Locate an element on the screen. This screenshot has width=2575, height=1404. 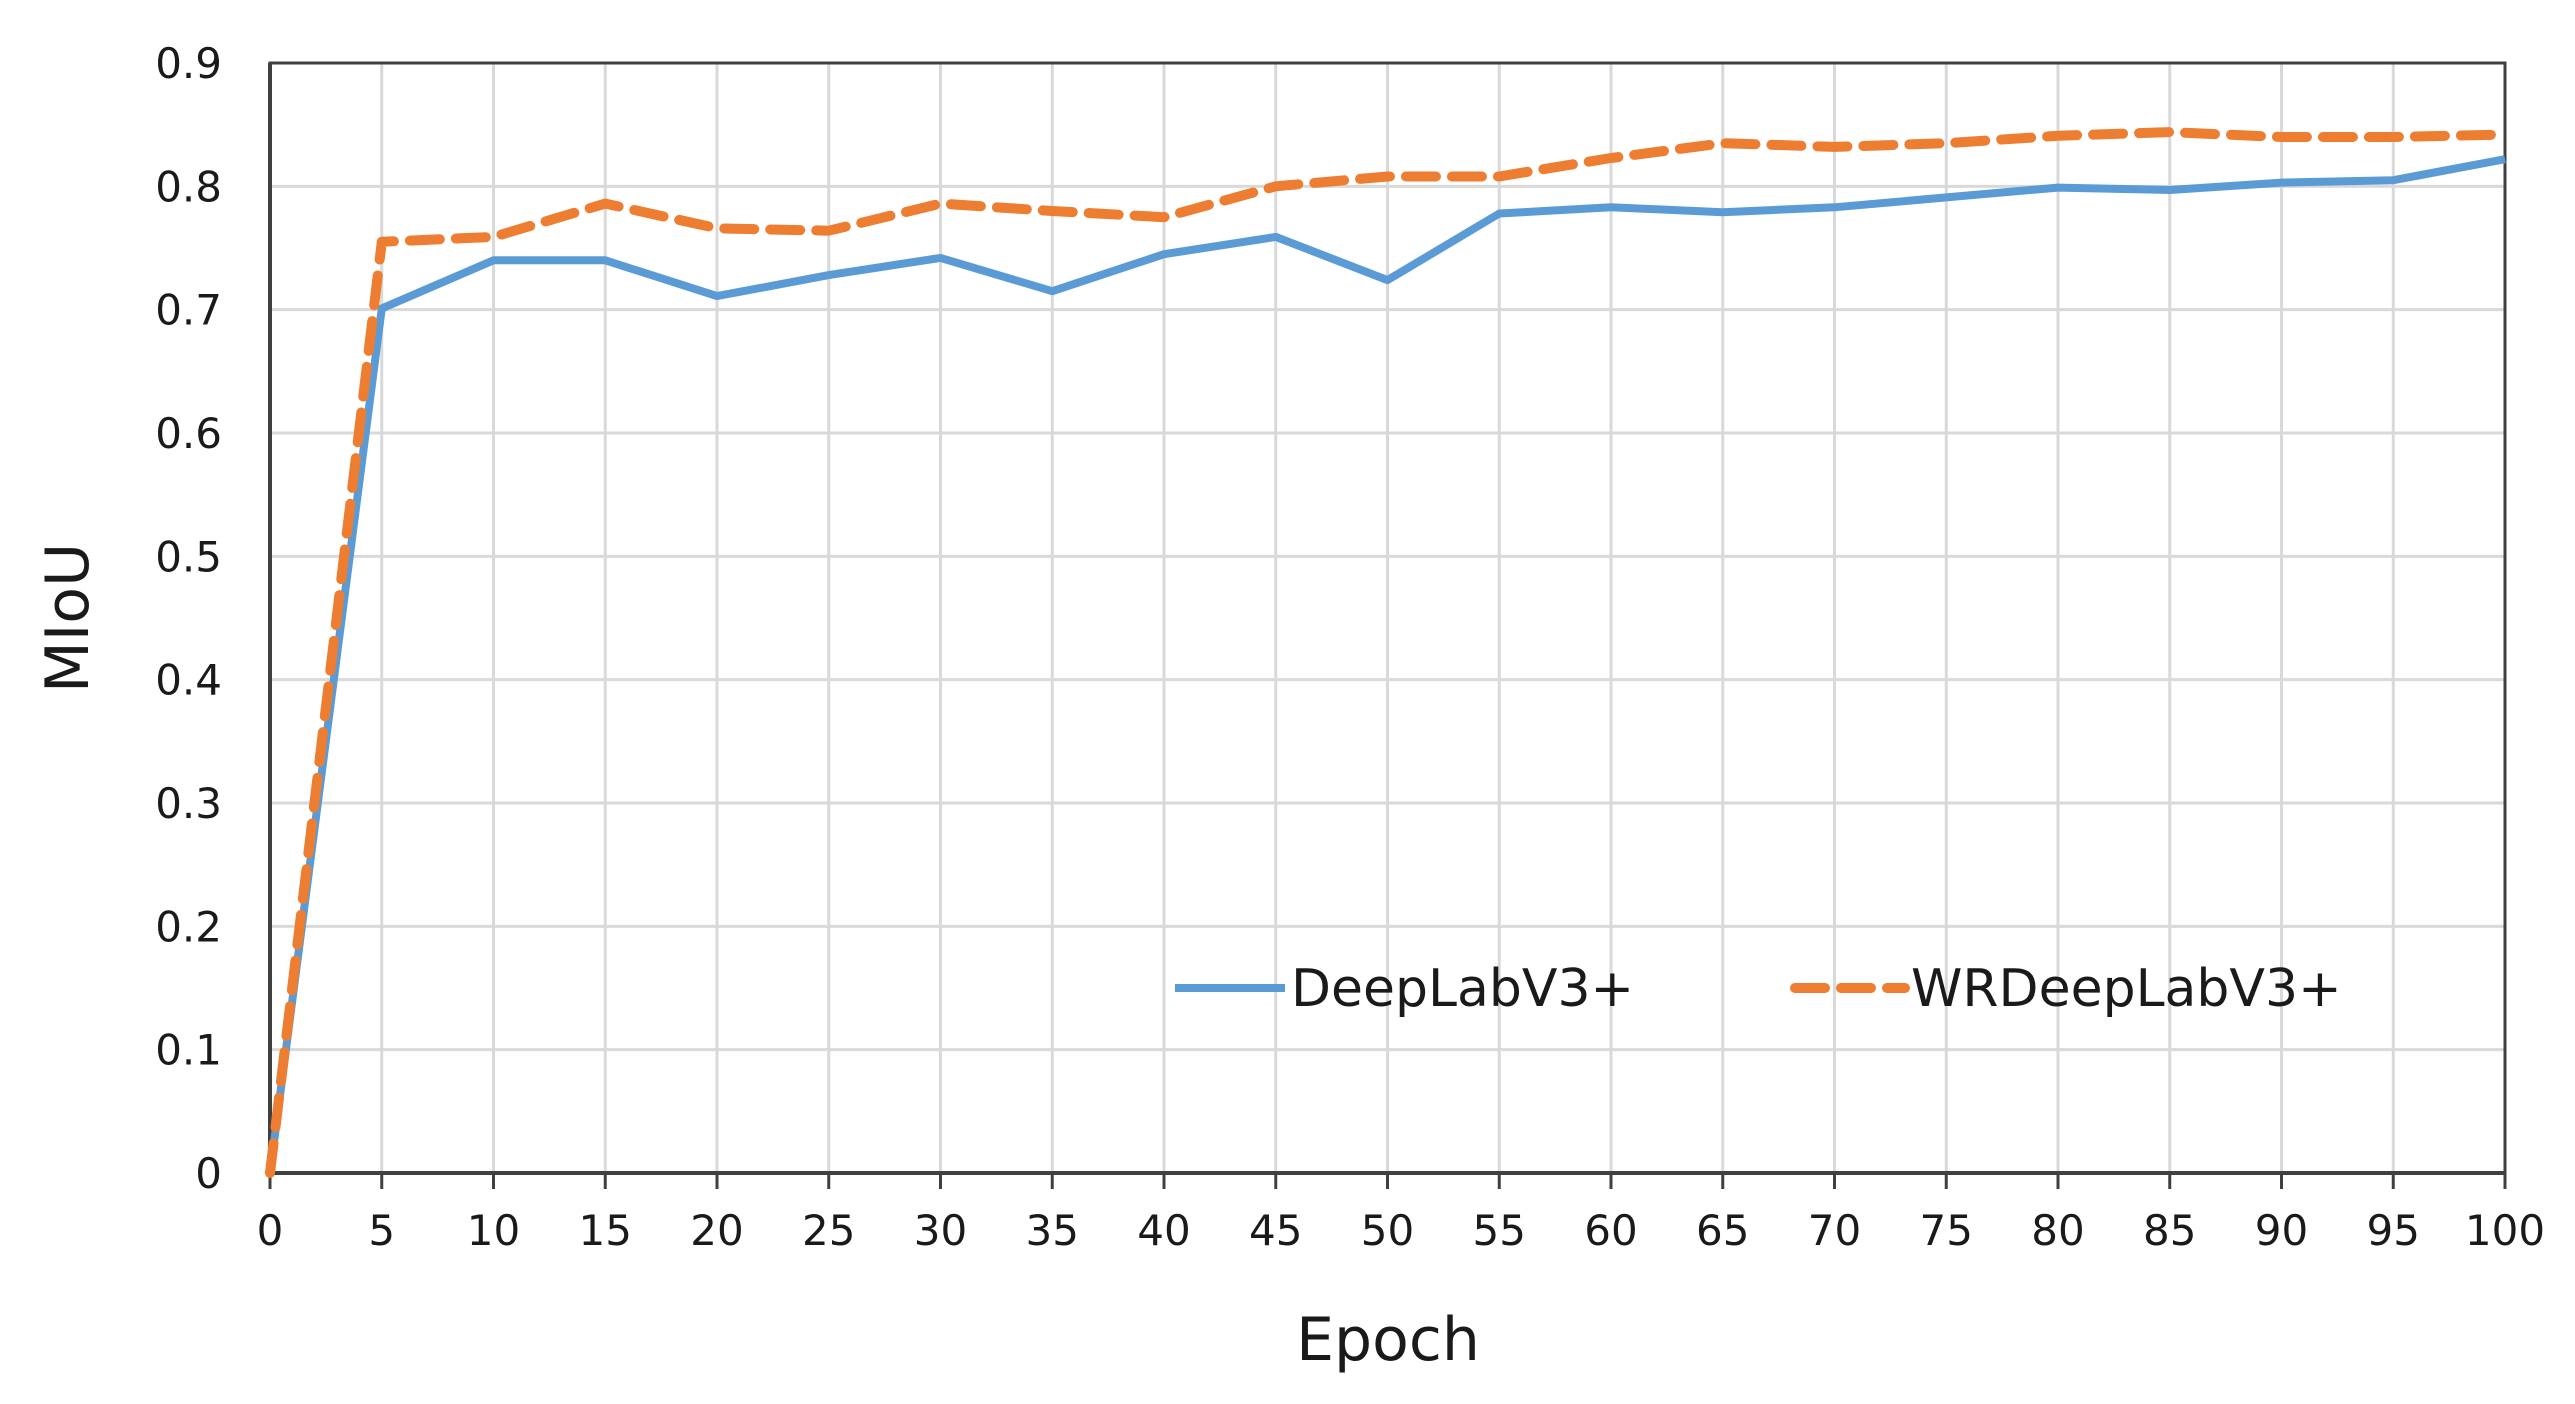
y-tick-label: 0.6 is located at coordinates (188, 433).